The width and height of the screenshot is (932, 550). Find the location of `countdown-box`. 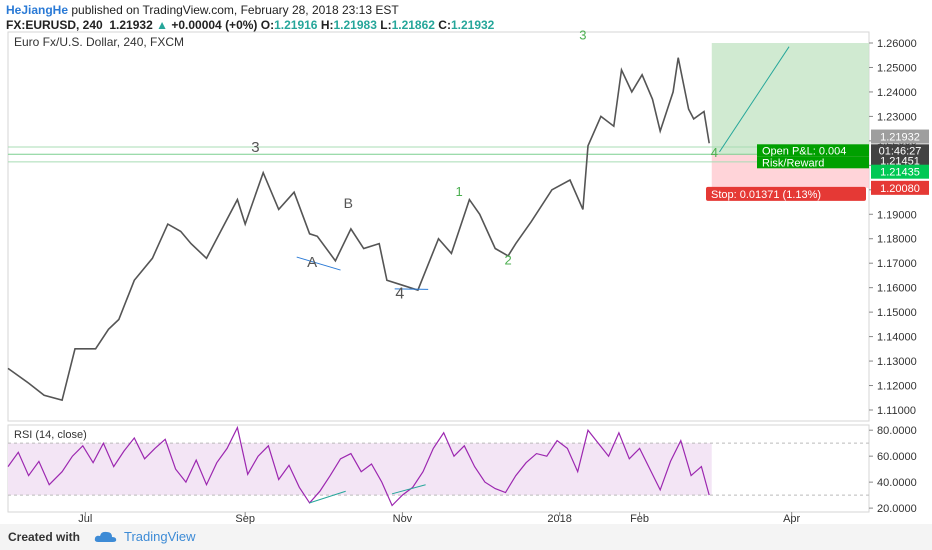

countdown-box is located at coordinates (900, 150).